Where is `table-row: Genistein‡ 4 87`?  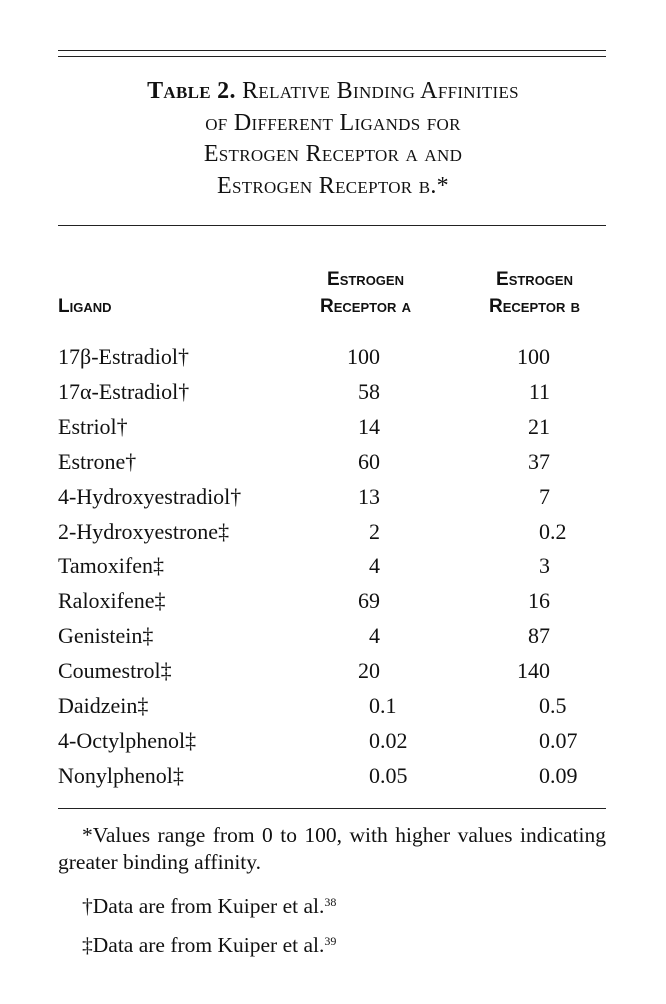 table-row: Genistein‡ 4 87 is located at coordinates (332, 640).